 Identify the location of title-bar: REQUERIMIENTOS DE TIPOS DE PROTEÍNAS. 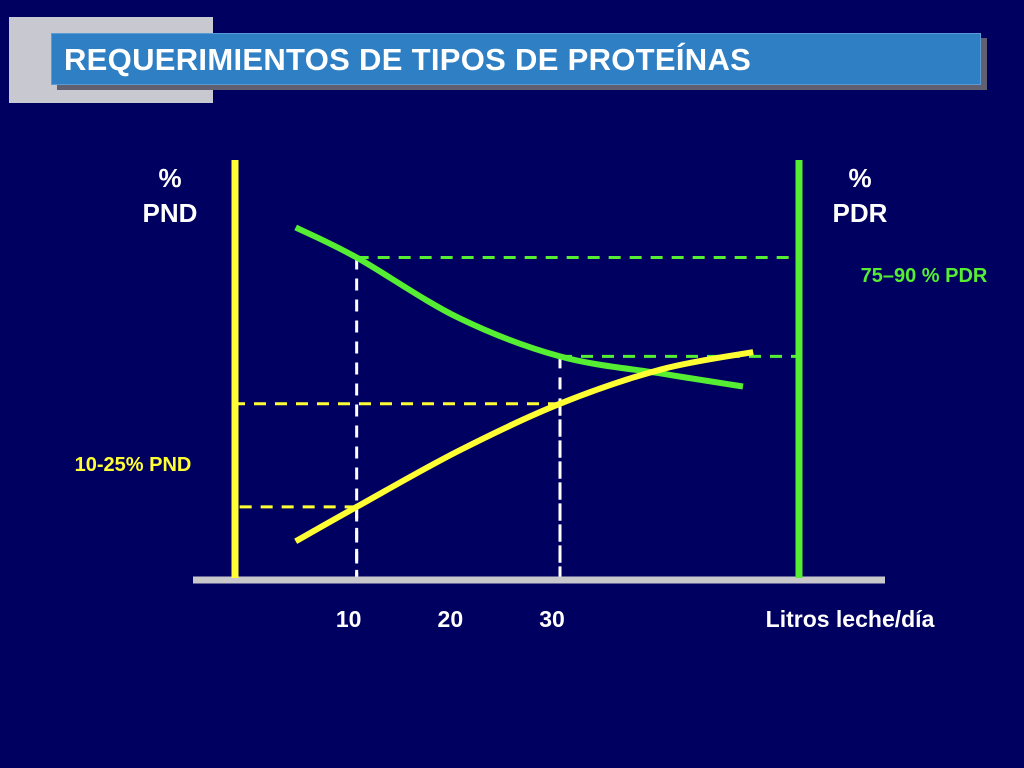
(516, 59).